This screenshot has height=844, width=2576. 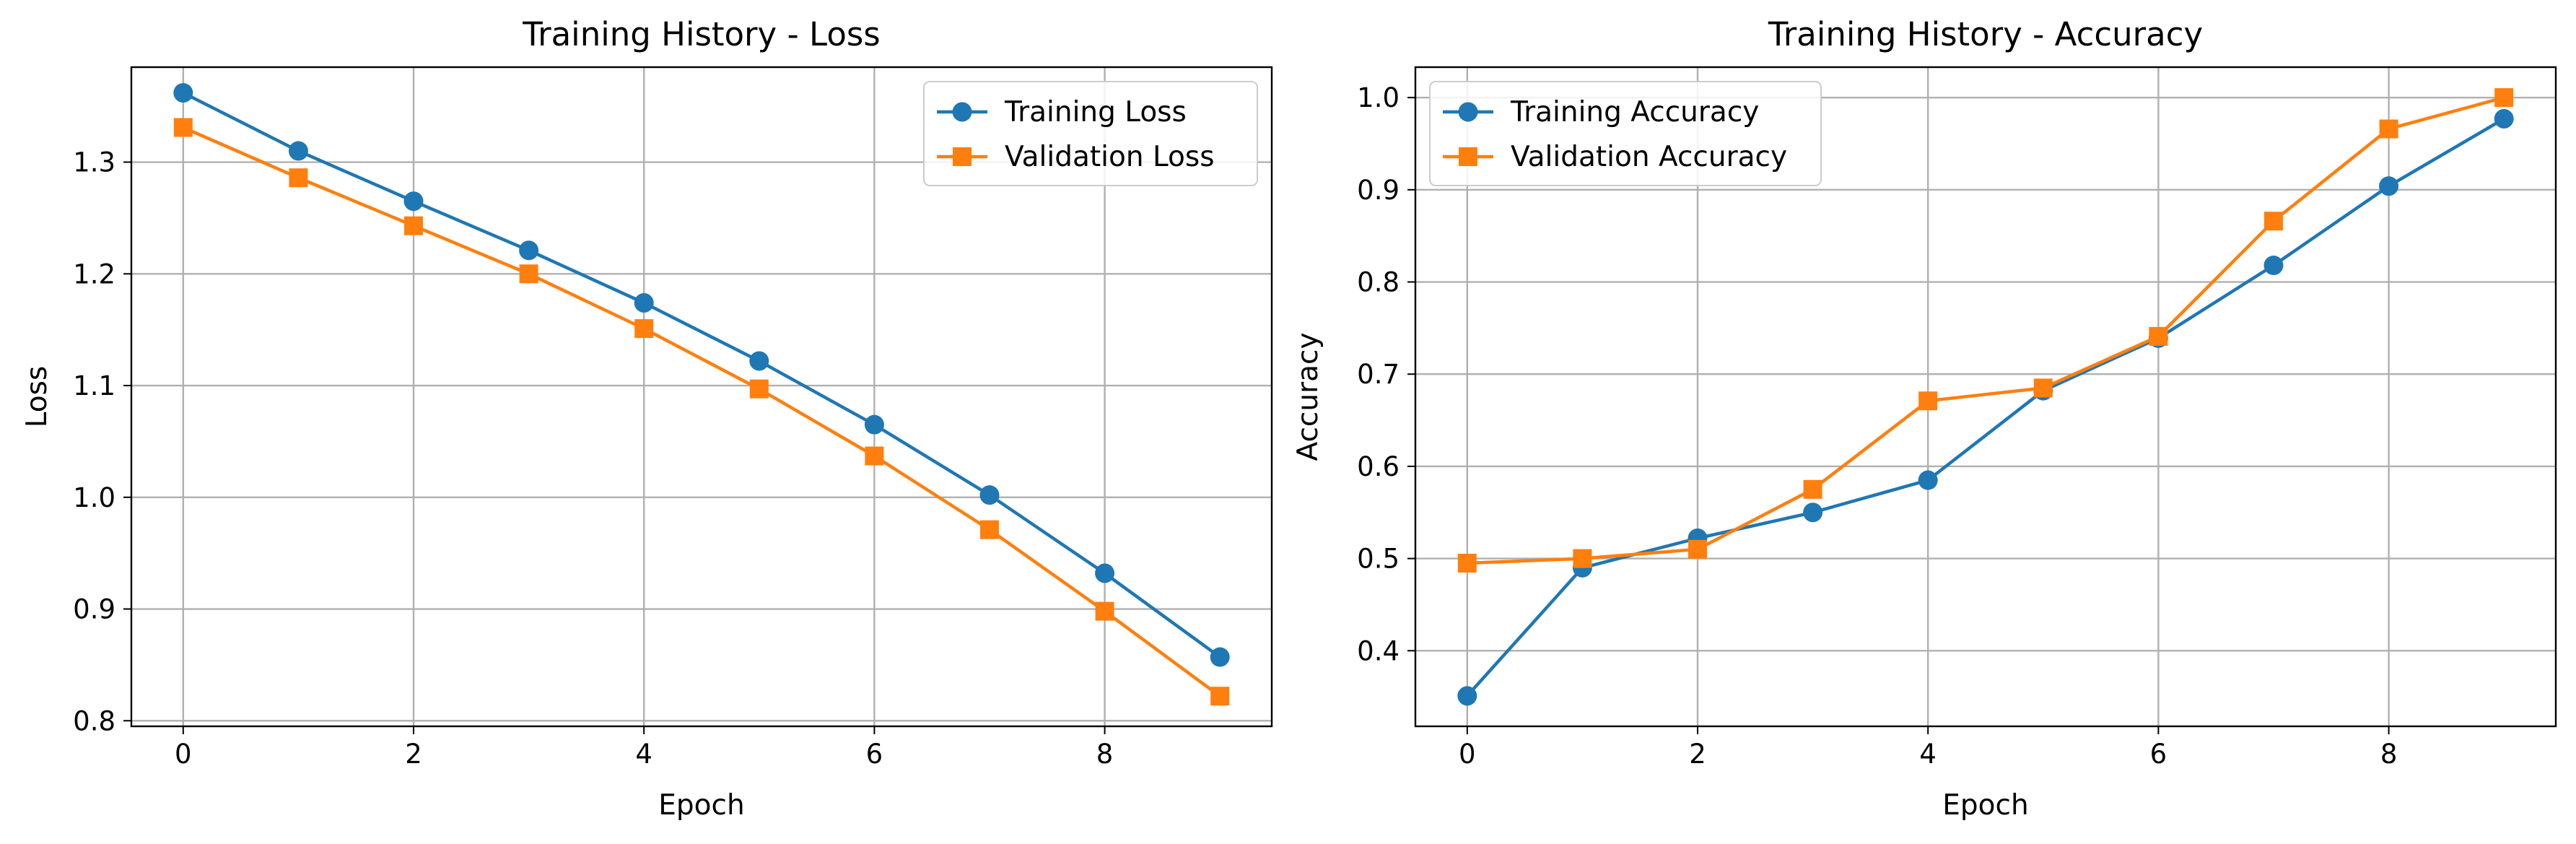 I want to click on y-tick-label: 0.5, so click(x=1378, y=559).